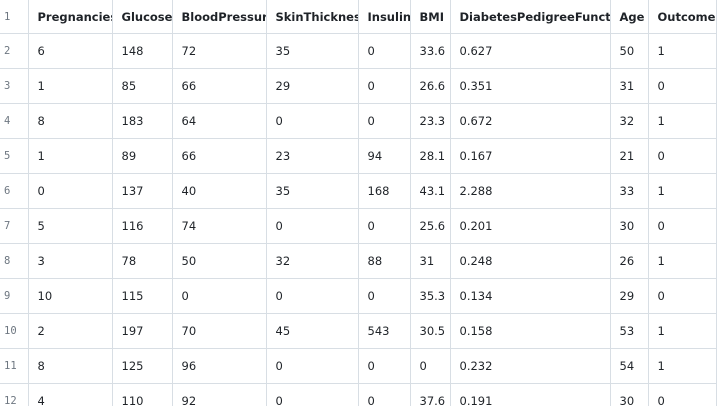 The height and width of the screenshot is (406, 718). Describe the element at coordinates (14, 394) in the screenshot. I see `line-number: 12` at that location.